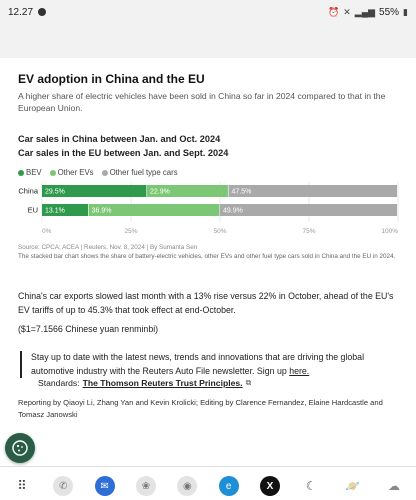  I want to click on x-tick-label: 0%, so click(47, 231).